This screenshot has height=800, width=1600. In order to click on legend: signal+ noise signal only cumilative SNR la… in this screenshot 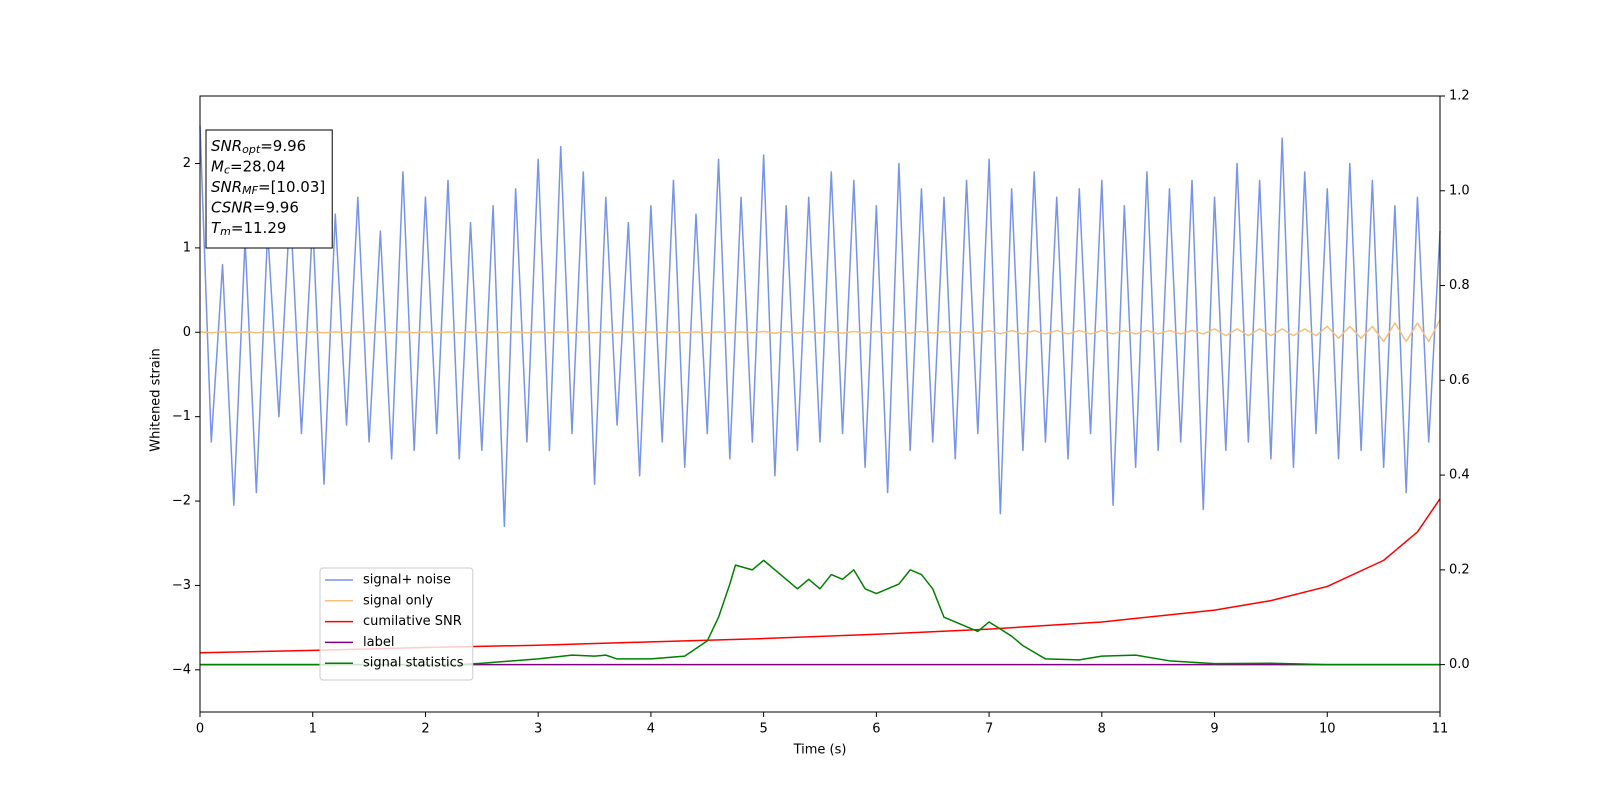, I will do `click(396, 624)`.